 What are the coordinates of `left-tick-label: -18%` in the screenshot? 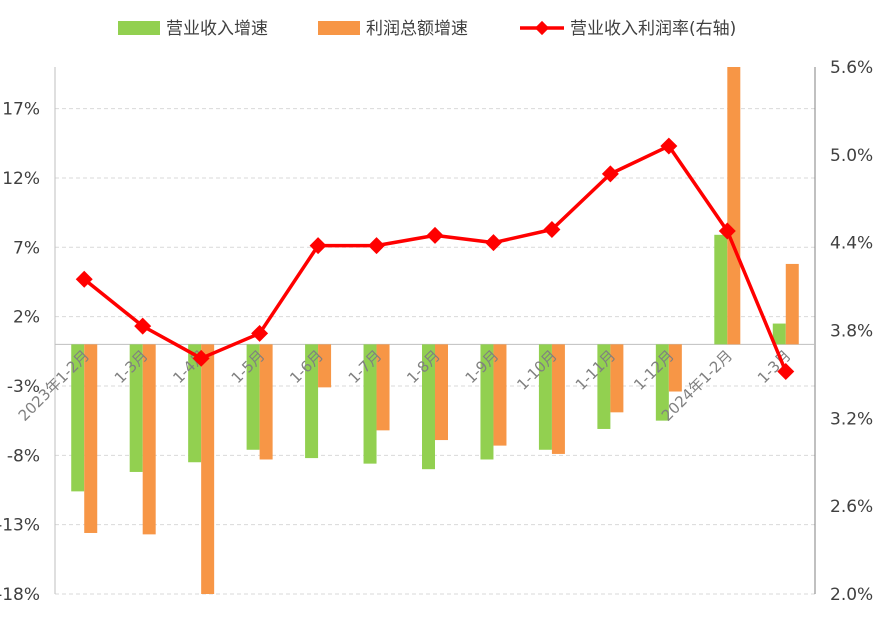 It's located at (20, 595).